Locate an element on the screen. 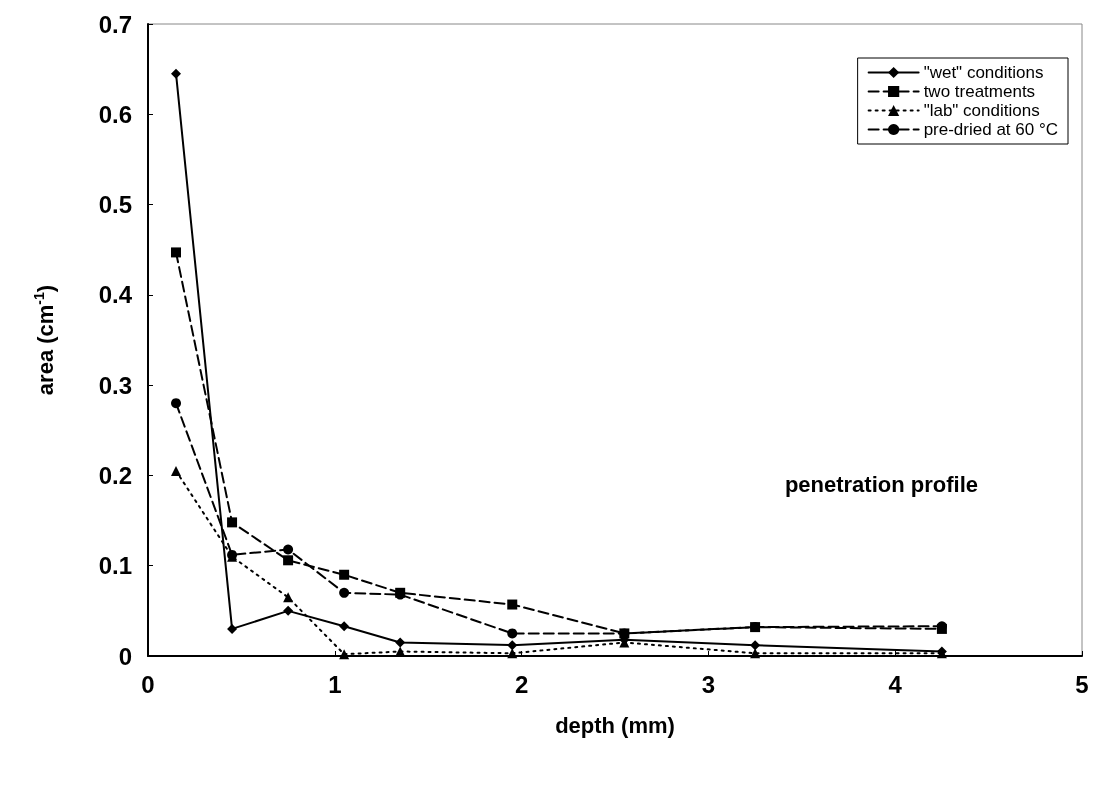  y-tick-label: 0.6 is located at coordinates (115, 114).